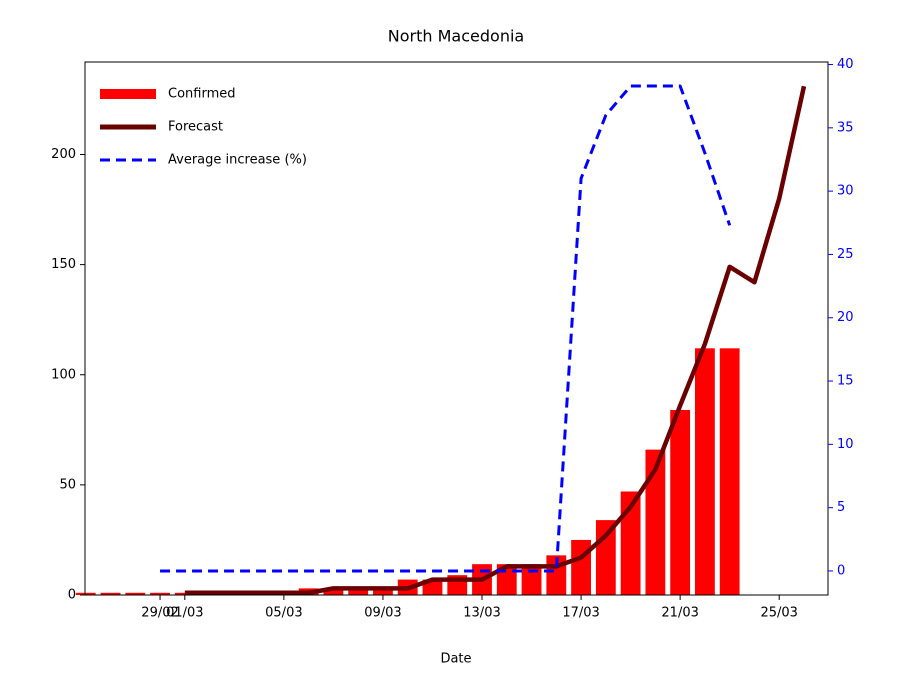 The image size is (900, 700). I want to click on y2-tick-label: 5, so click(841, 507).